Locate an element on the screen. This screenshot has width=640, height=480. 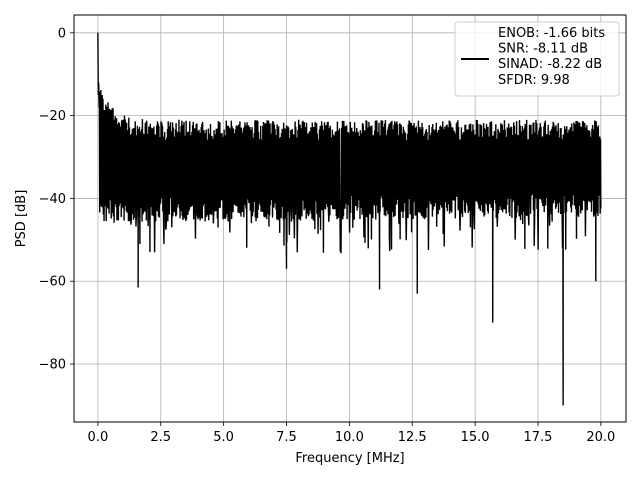
legend-entry-line: ENOB: -1.66 bits is located at coordinates (551, 33).